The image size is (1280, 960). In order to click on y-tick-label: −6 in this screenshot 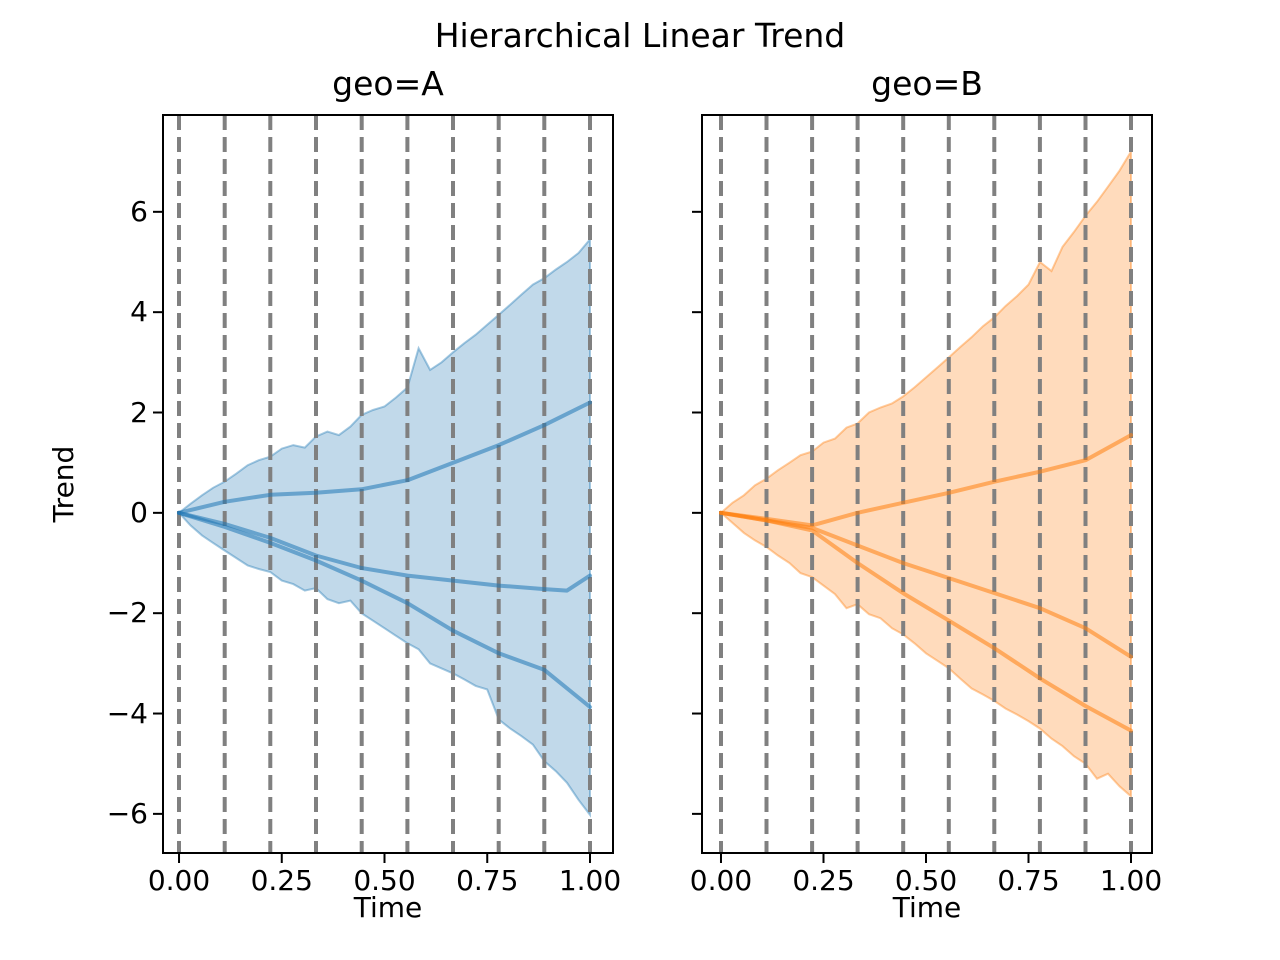, I will do `click(127, 813)`.